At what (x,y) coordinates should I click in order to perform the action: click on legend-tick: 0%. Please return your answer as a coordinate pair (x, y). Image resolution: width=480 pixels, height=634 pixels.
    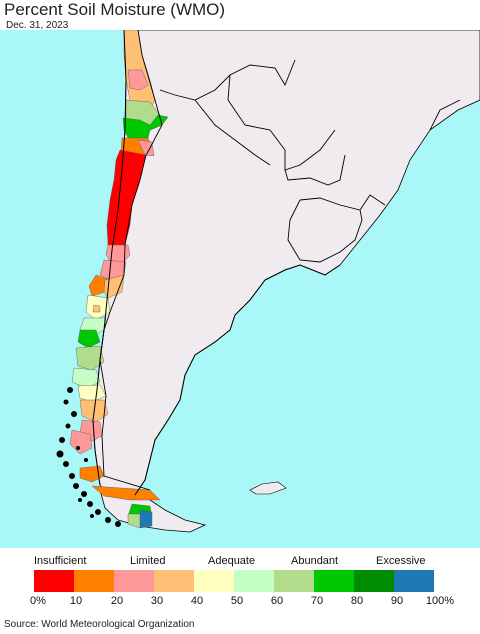
    Looking at the image, I should click on (38, 601).